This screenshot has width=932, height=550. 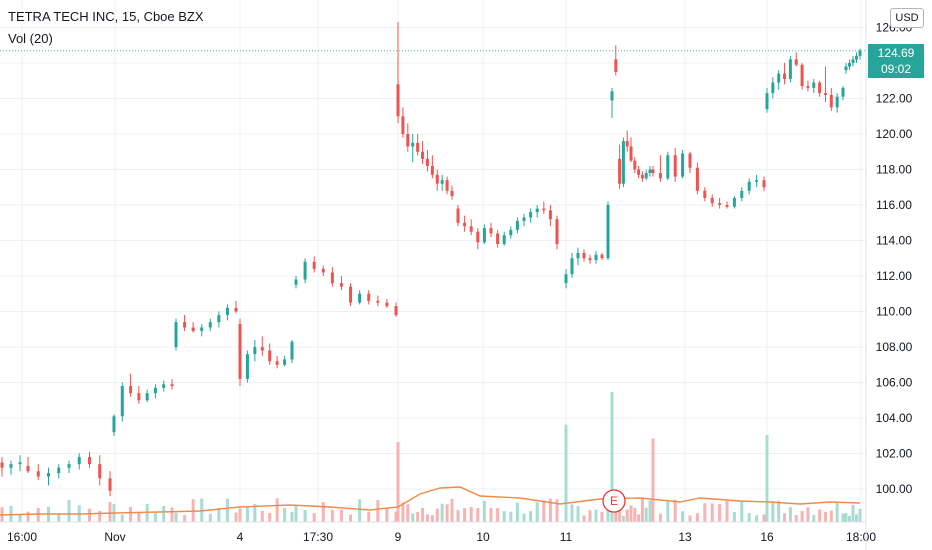 What do you see at coordinates (398, 537) in the screenshot?
I see `x-tick-label: 9` at bounding box center [398, 537].